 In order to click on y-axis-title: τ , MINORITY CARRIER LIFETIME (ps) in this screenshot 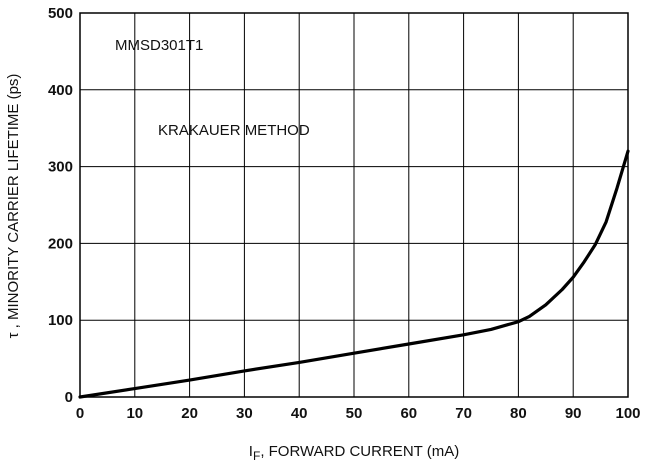, I will do `click(13, 206)`.